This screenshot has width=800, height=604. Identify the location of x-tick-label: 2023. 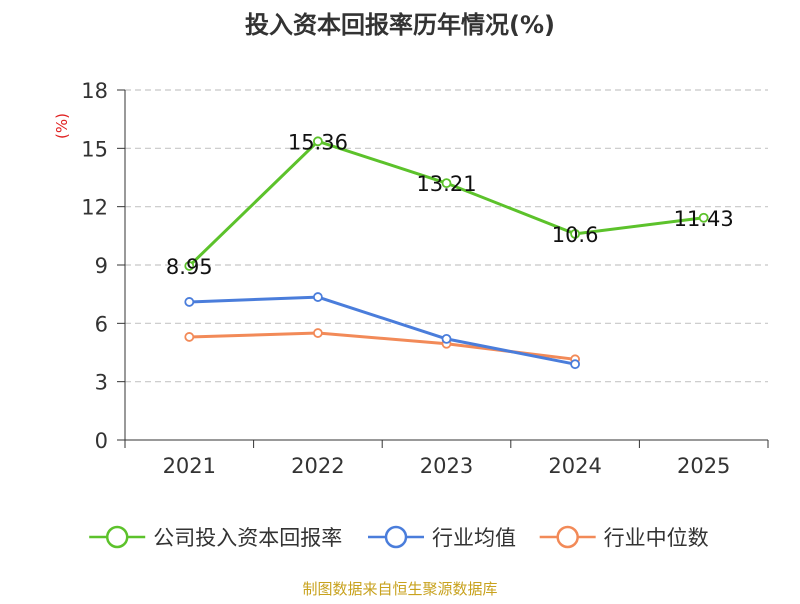
(446, 466).